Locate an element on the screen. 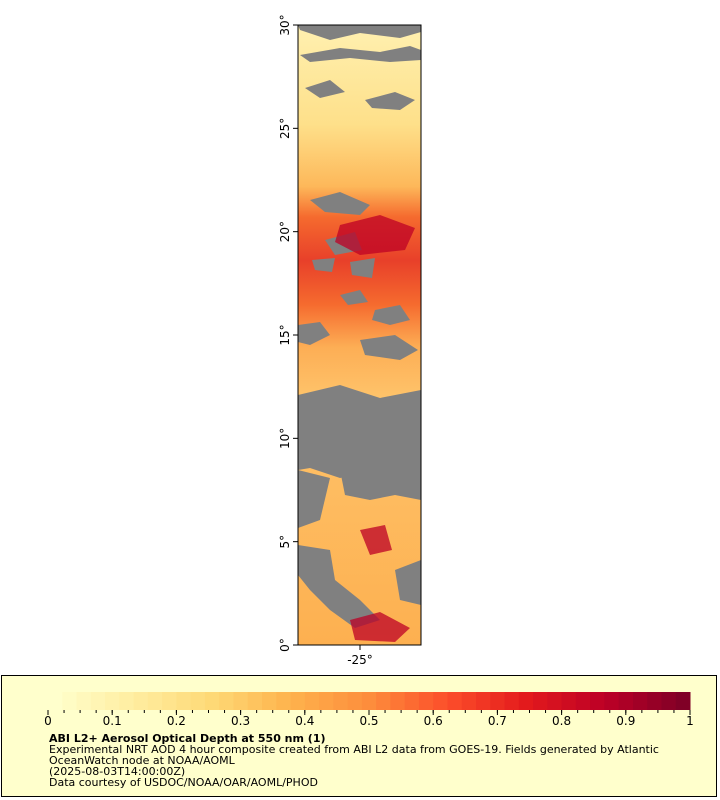  colorbar-ticks: 0 0.1 0.2 0.3 0.4 0.5 0.6 0.7 0.8 0.9 1 is located at coordinates (369, 719).